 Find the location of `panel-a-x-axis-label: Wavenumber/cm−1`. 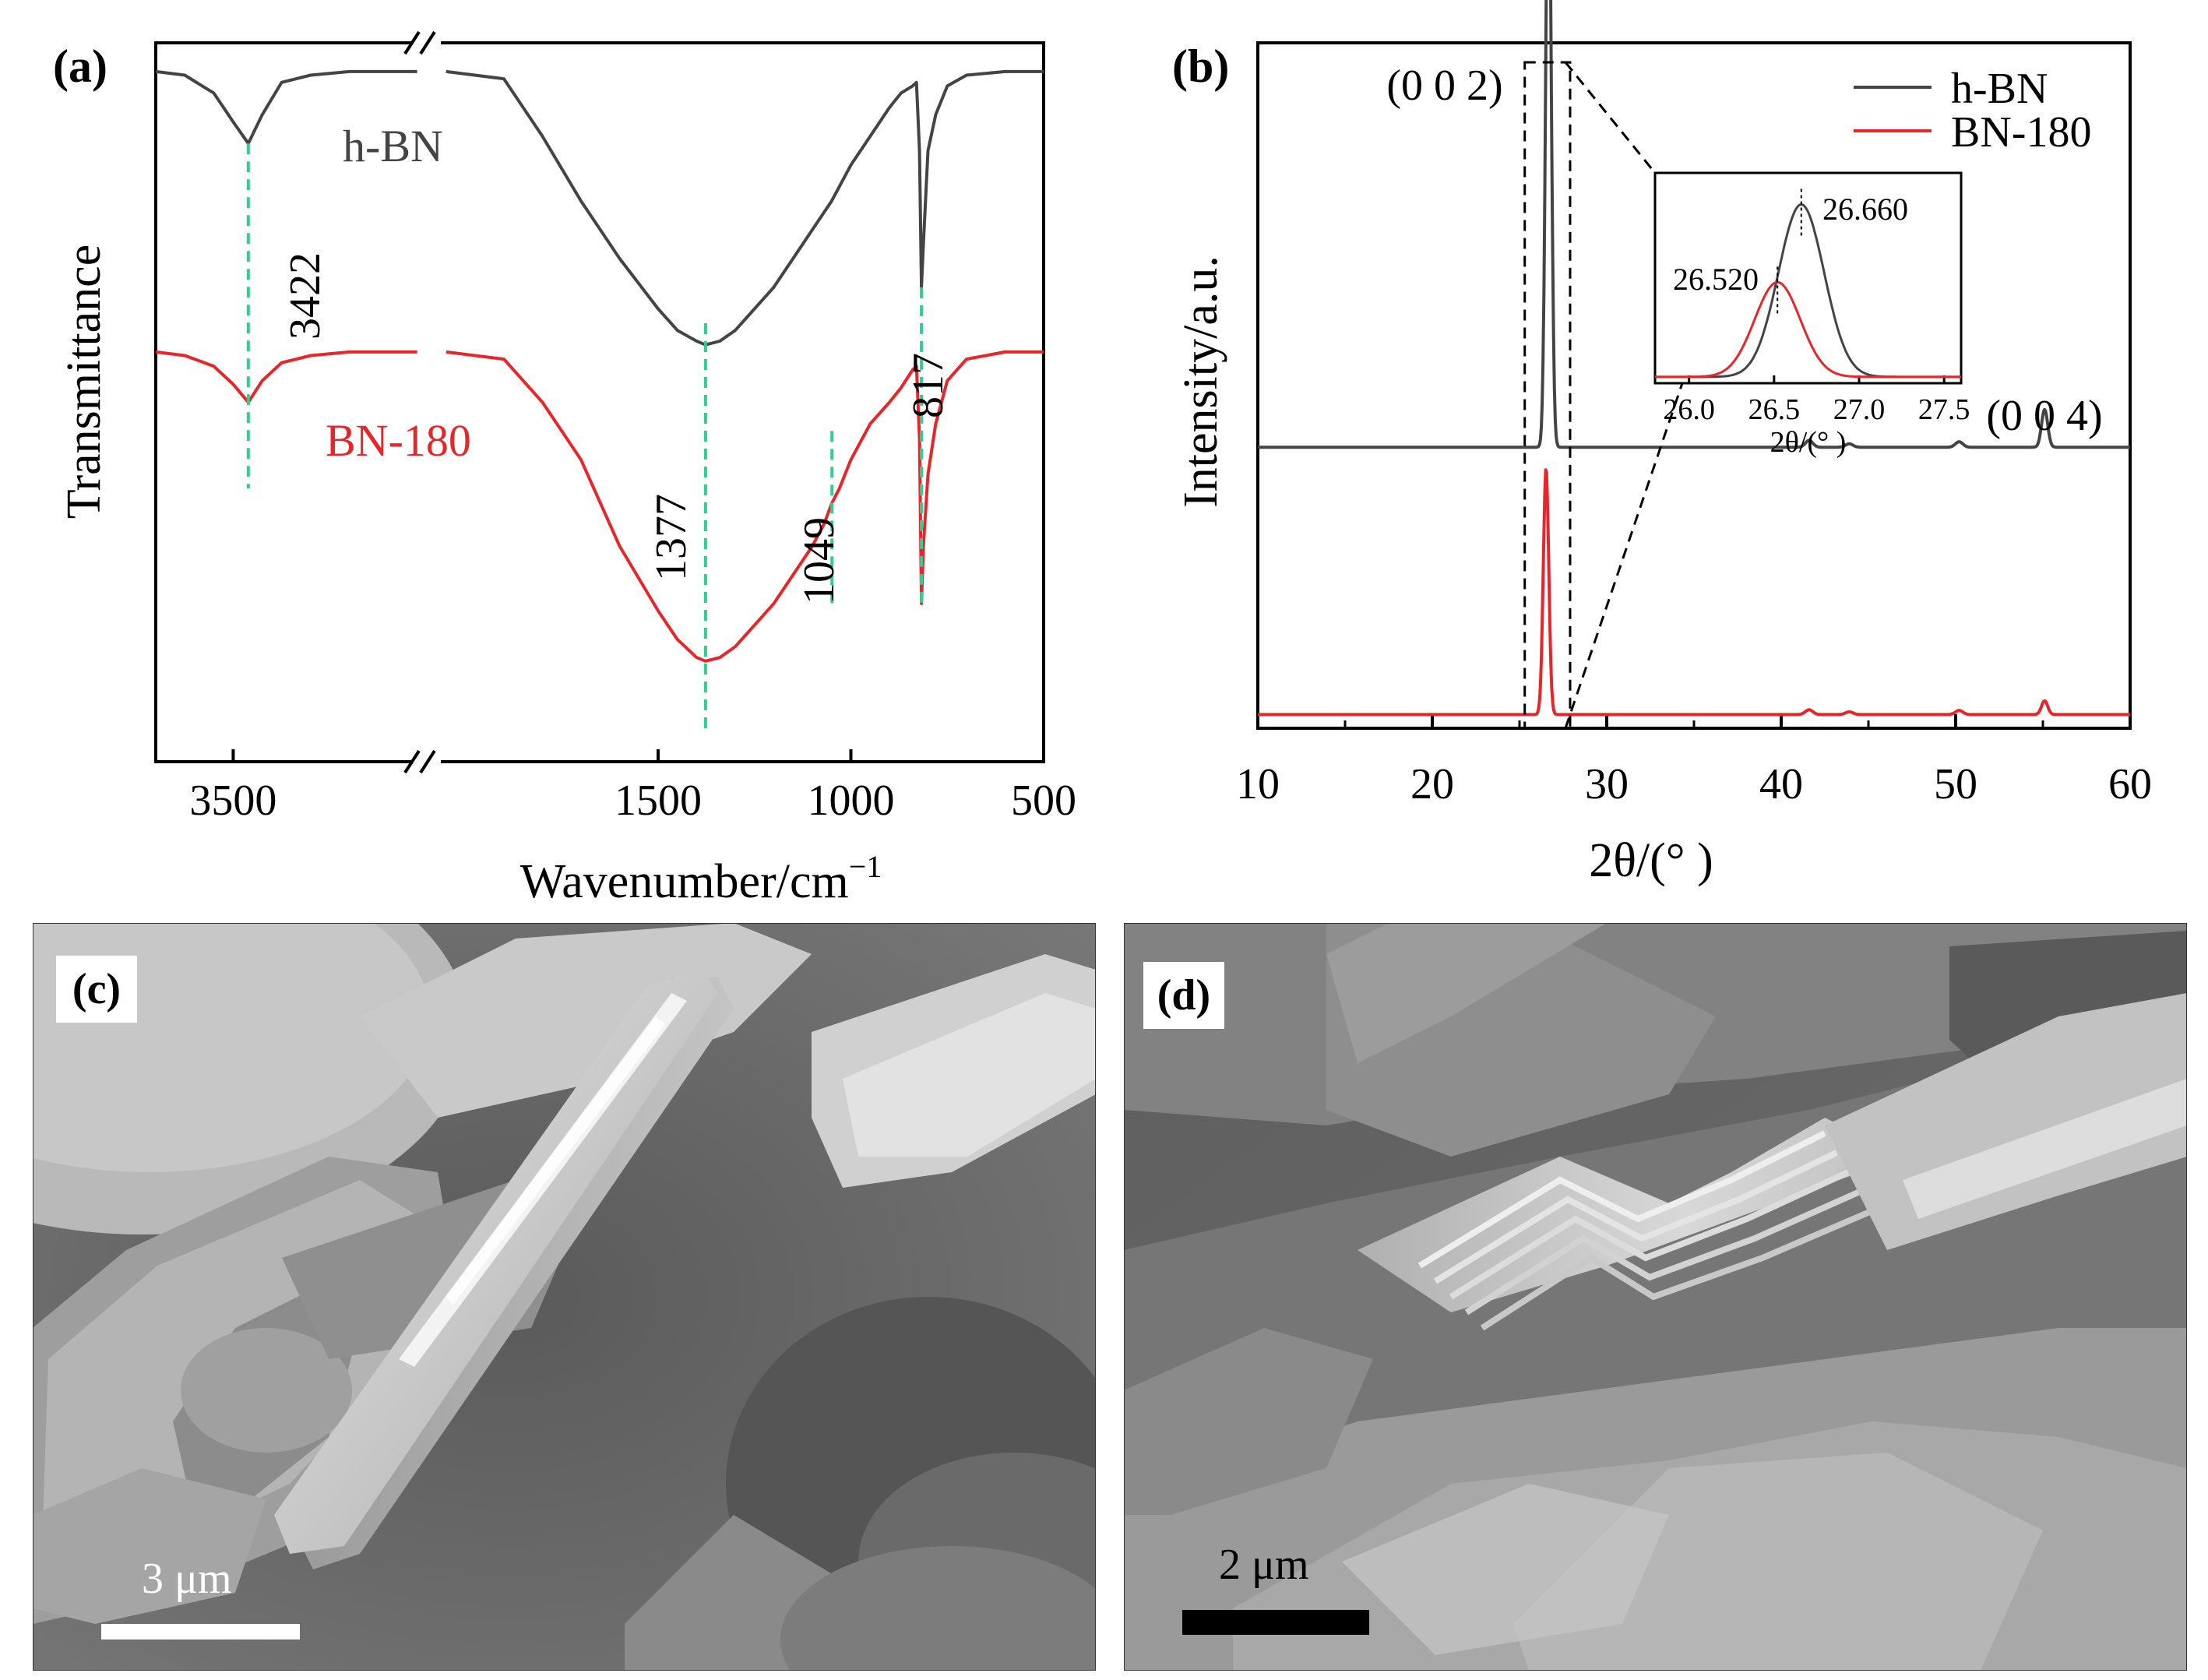

panel-a-x-axis-label: Wavenumber/cm−1 is located at coordinates (701, 878).